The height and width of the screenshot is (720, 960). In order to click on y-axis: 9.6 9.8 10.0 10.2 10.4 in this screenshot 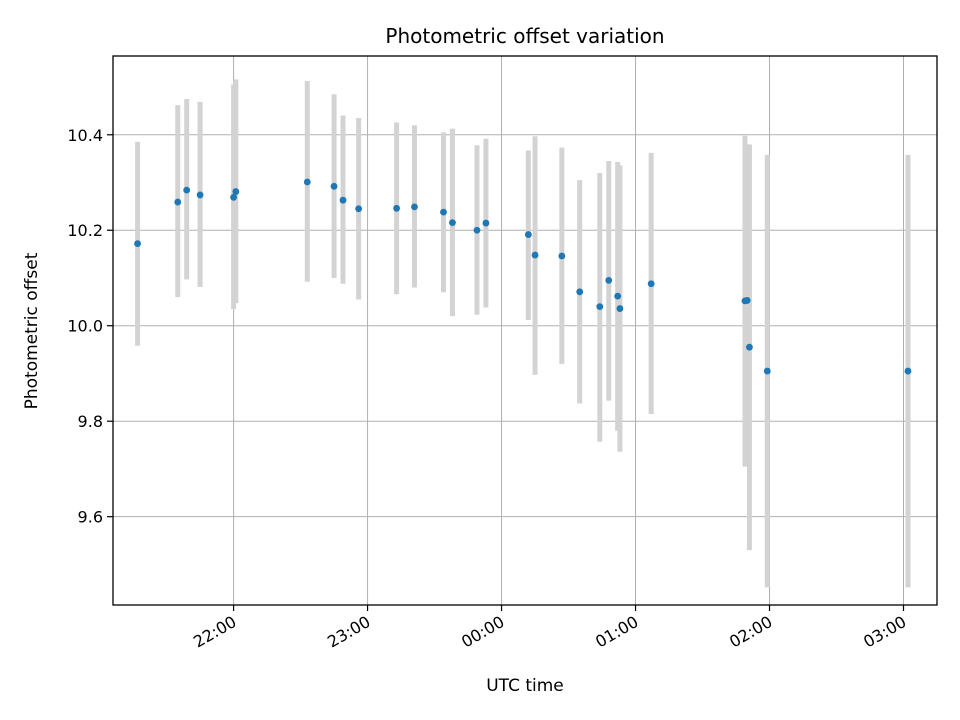, I will do `click(90, 326)`.